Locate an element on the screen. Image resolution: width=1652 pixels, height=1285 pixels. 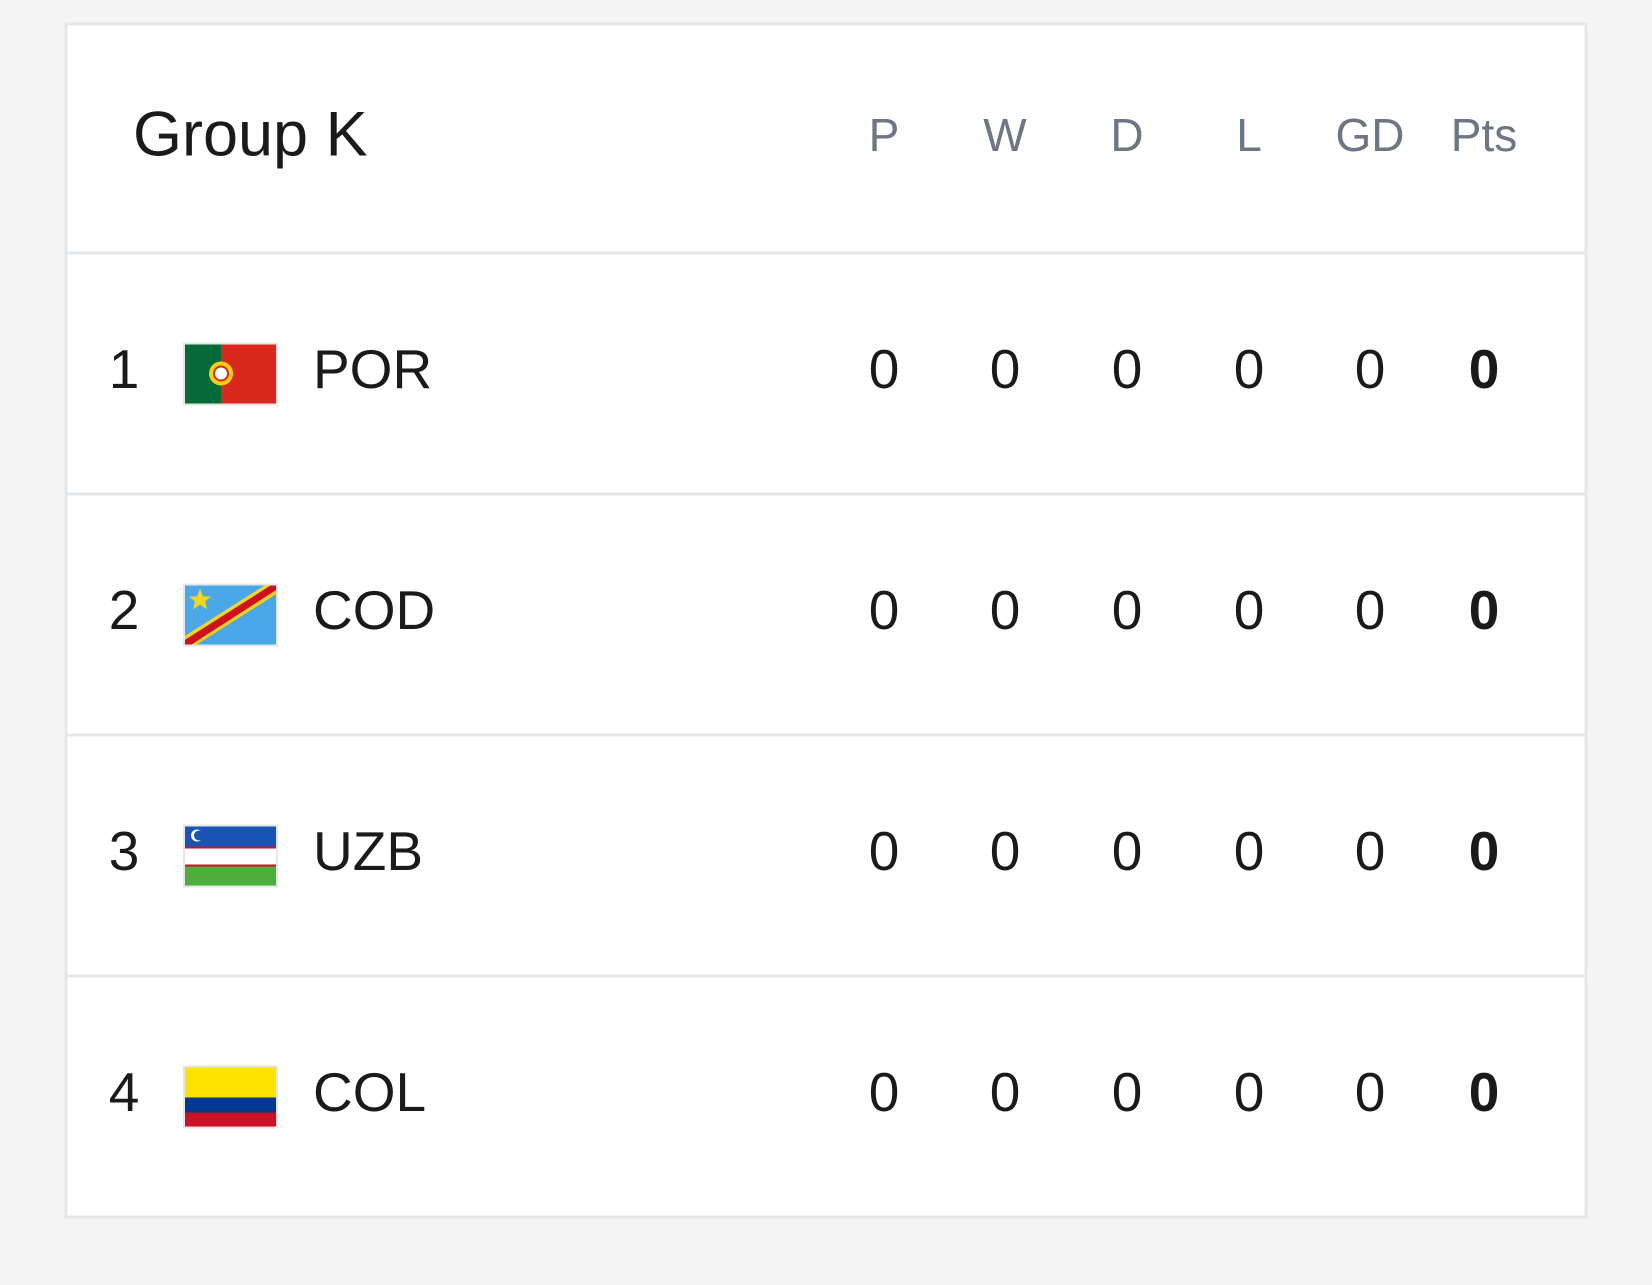
rank: 2 is located at coordinates (124, 610).